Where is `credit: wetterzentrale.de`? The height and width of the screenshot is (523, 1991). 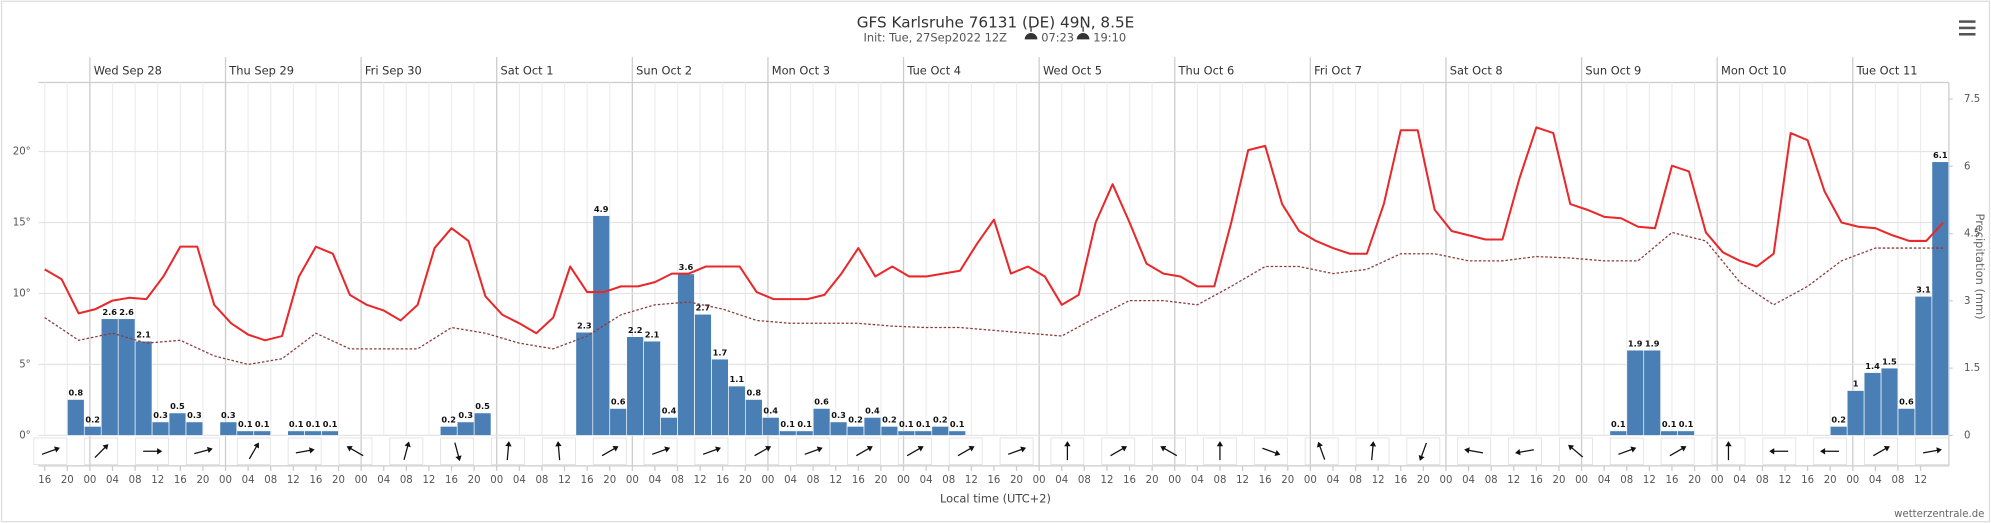
credit: wetterzentrale.de is located at coordinates (1939, 514).